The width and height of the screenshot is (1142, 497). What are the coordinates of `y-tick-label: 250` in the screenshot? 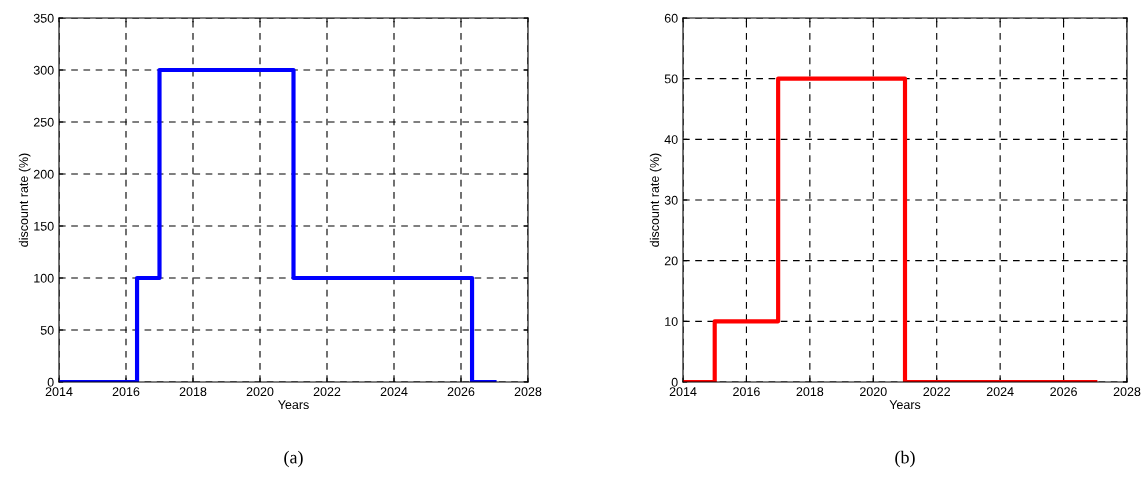 It's located at (43, 122).